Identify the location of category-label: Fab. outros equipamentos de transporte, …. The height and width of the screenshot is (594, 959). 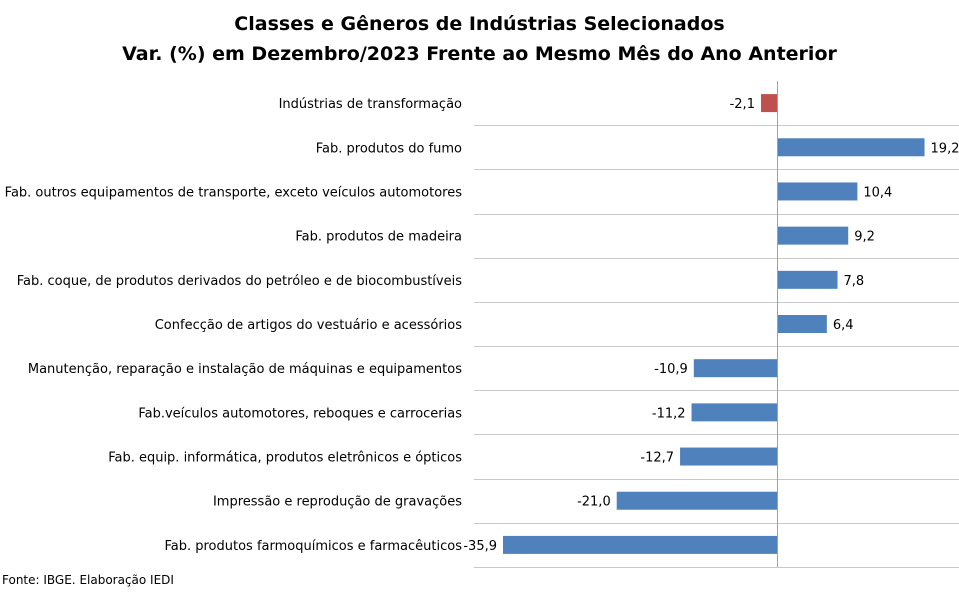
(234, 192).